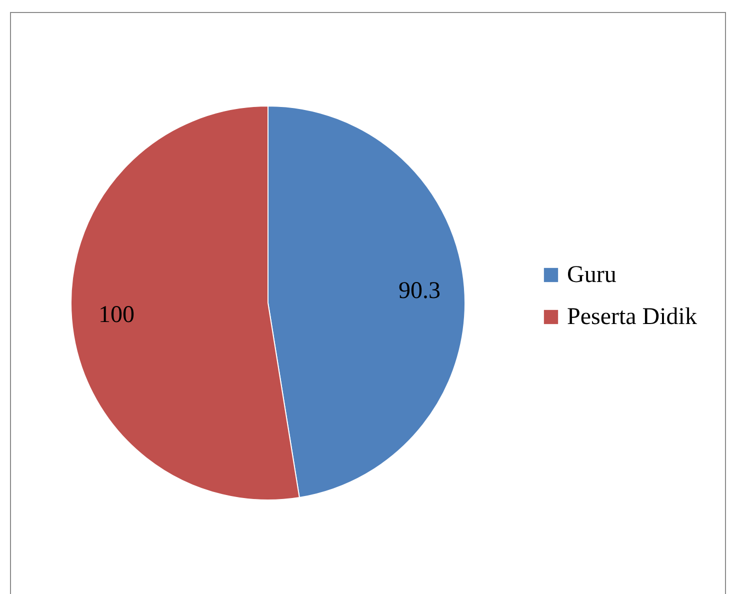 This screenshot has height=594, width=734. What do you see at coordinates (632, 317) in the screenshot?
I see `legend-label: Peserta Didik` at bounding box center [632, 317].